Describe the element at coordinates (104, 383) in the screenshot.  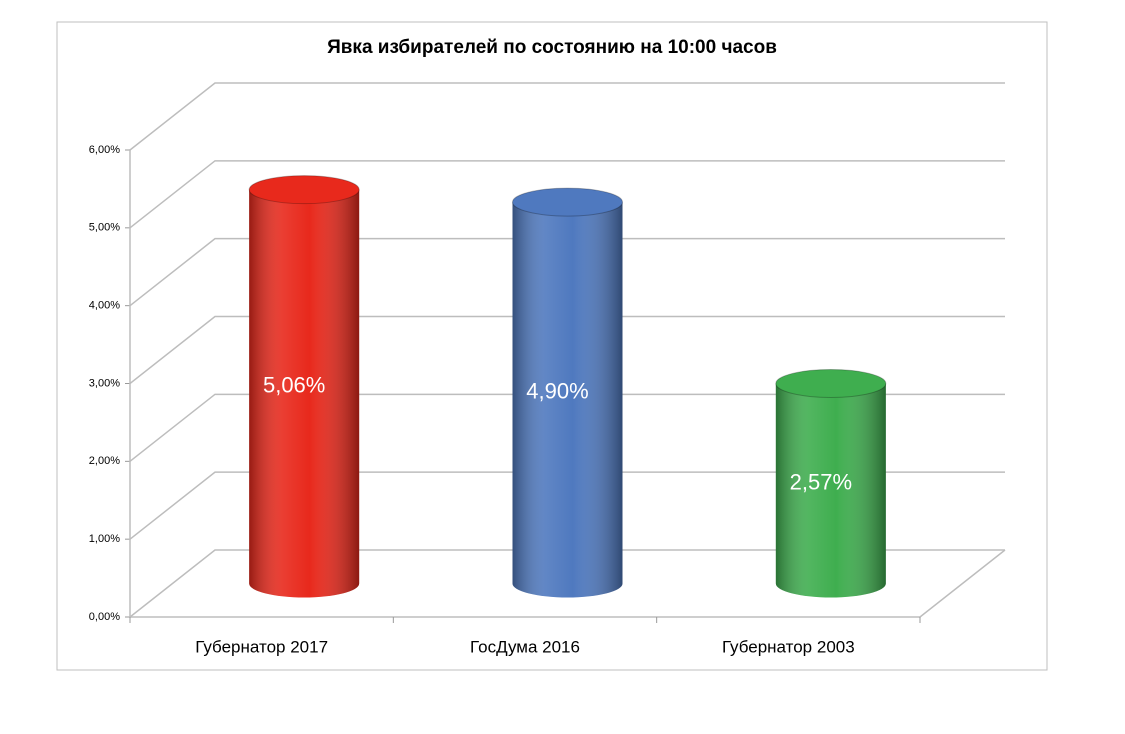
I see `y-tick-label: 3,00%` at that location.